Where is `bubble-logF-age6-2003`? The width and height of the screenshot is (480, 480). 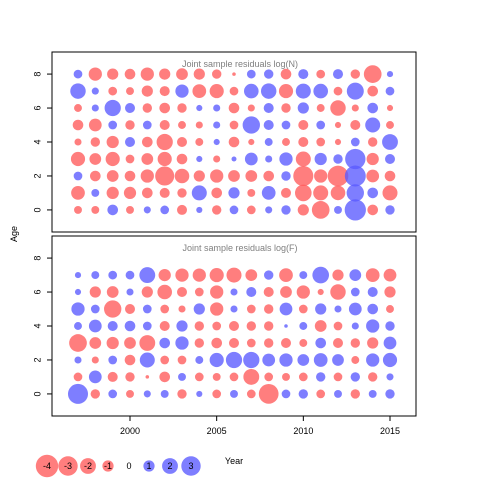
bubble-logF-age6-2003 is located at coordinates (182, 292).